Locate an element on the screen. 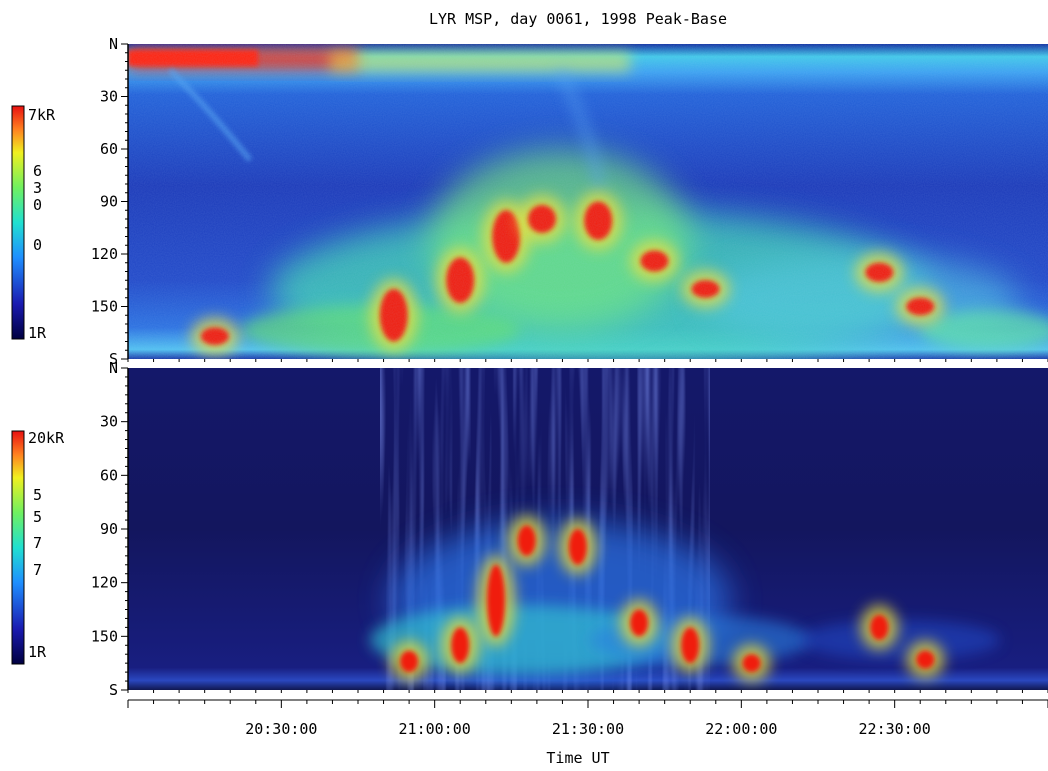  colorbar-lower: 20kR 1R 5 5 7 7 is located at coordinates (38, 547).